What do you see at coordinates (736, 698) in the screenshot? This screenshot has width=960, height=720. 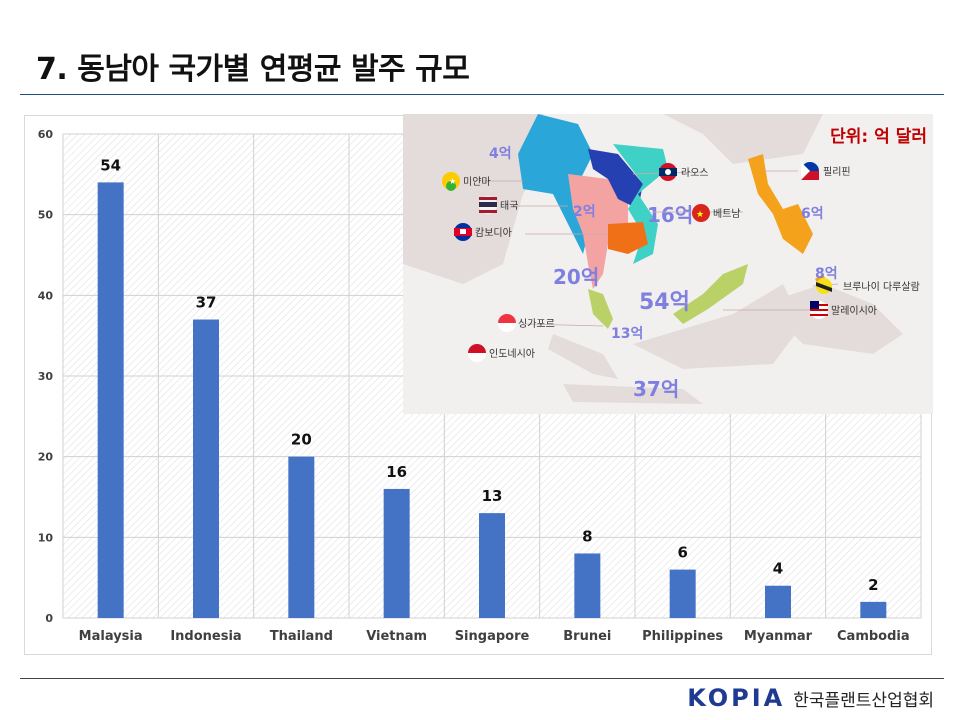 I see `logo-mark: KOPIA` at bounding box center [736, 698].